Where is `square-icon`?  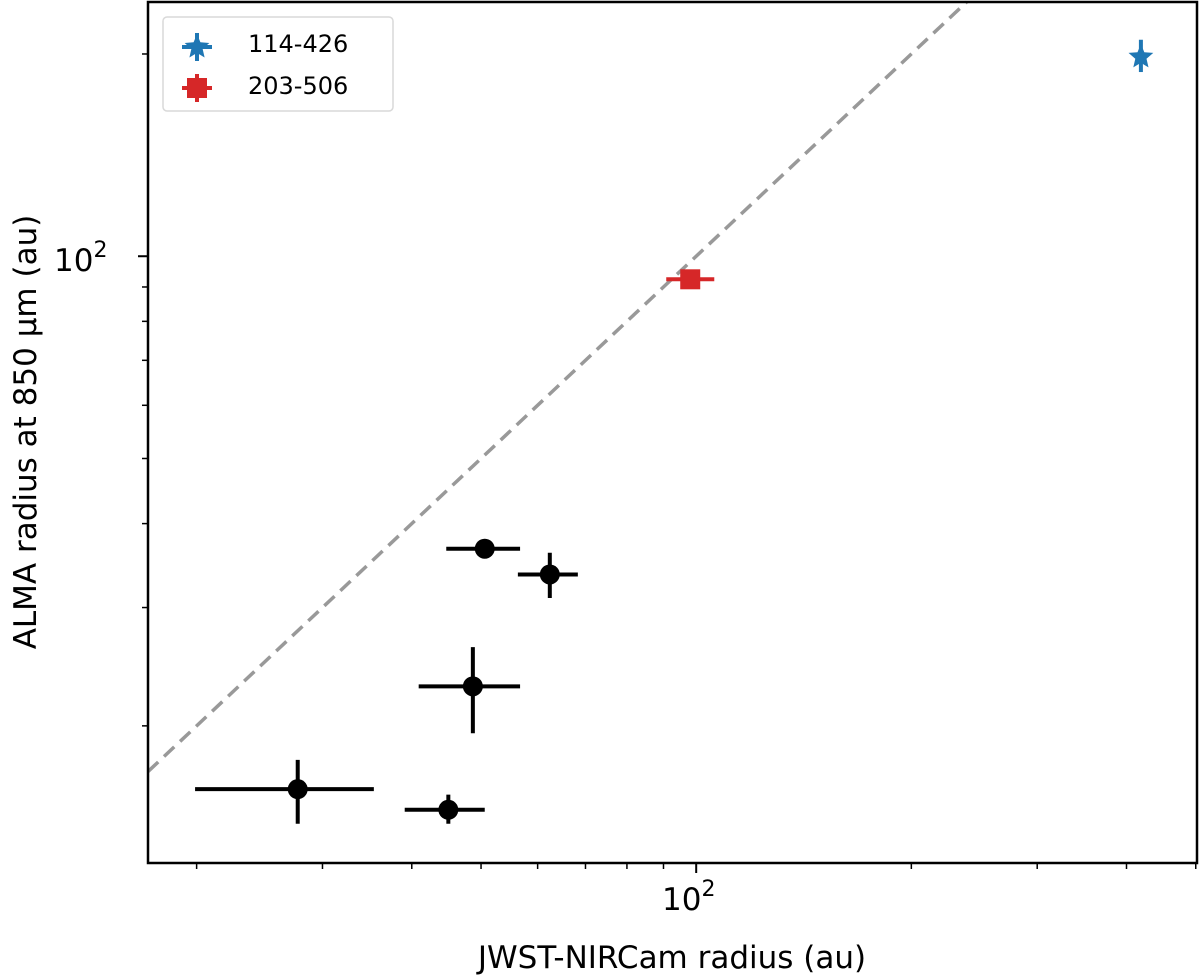
square-icon is located at coordinates (197, 88).